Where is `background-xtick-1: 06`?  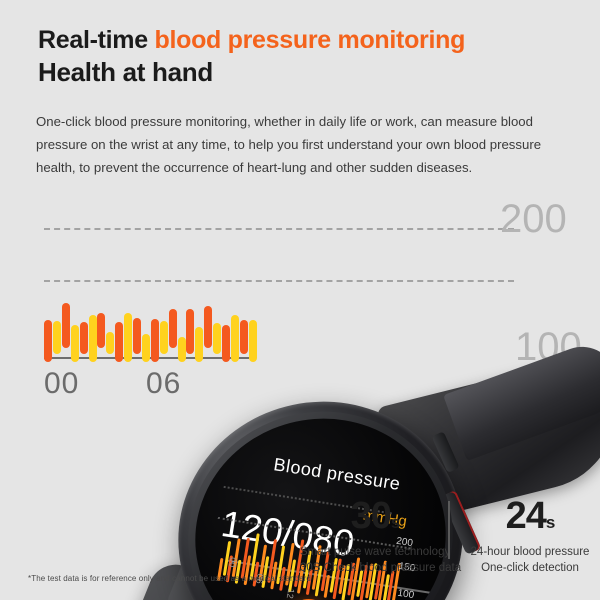
background-xtick-1: 06 is located at coordinates (164, 383).